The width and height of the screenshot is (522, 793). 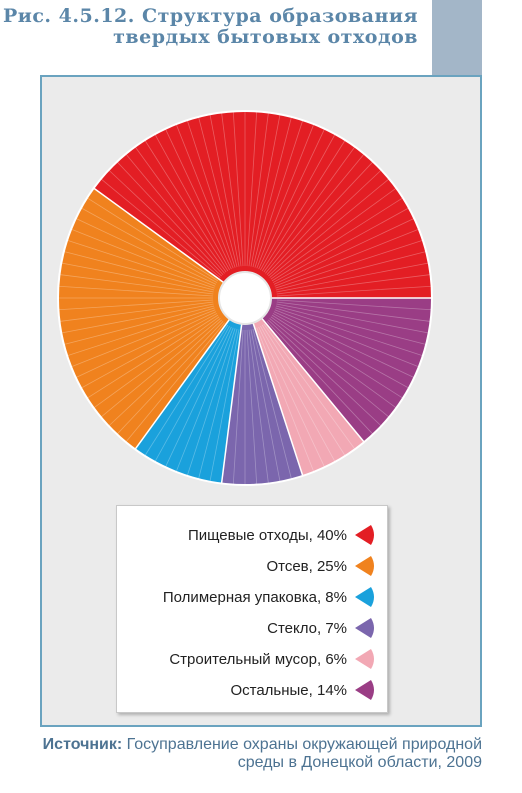 What do you see at coordinates (82, 744) in the screenshot?
I see `source-label: Источник:` at bounding box center [82, 744].